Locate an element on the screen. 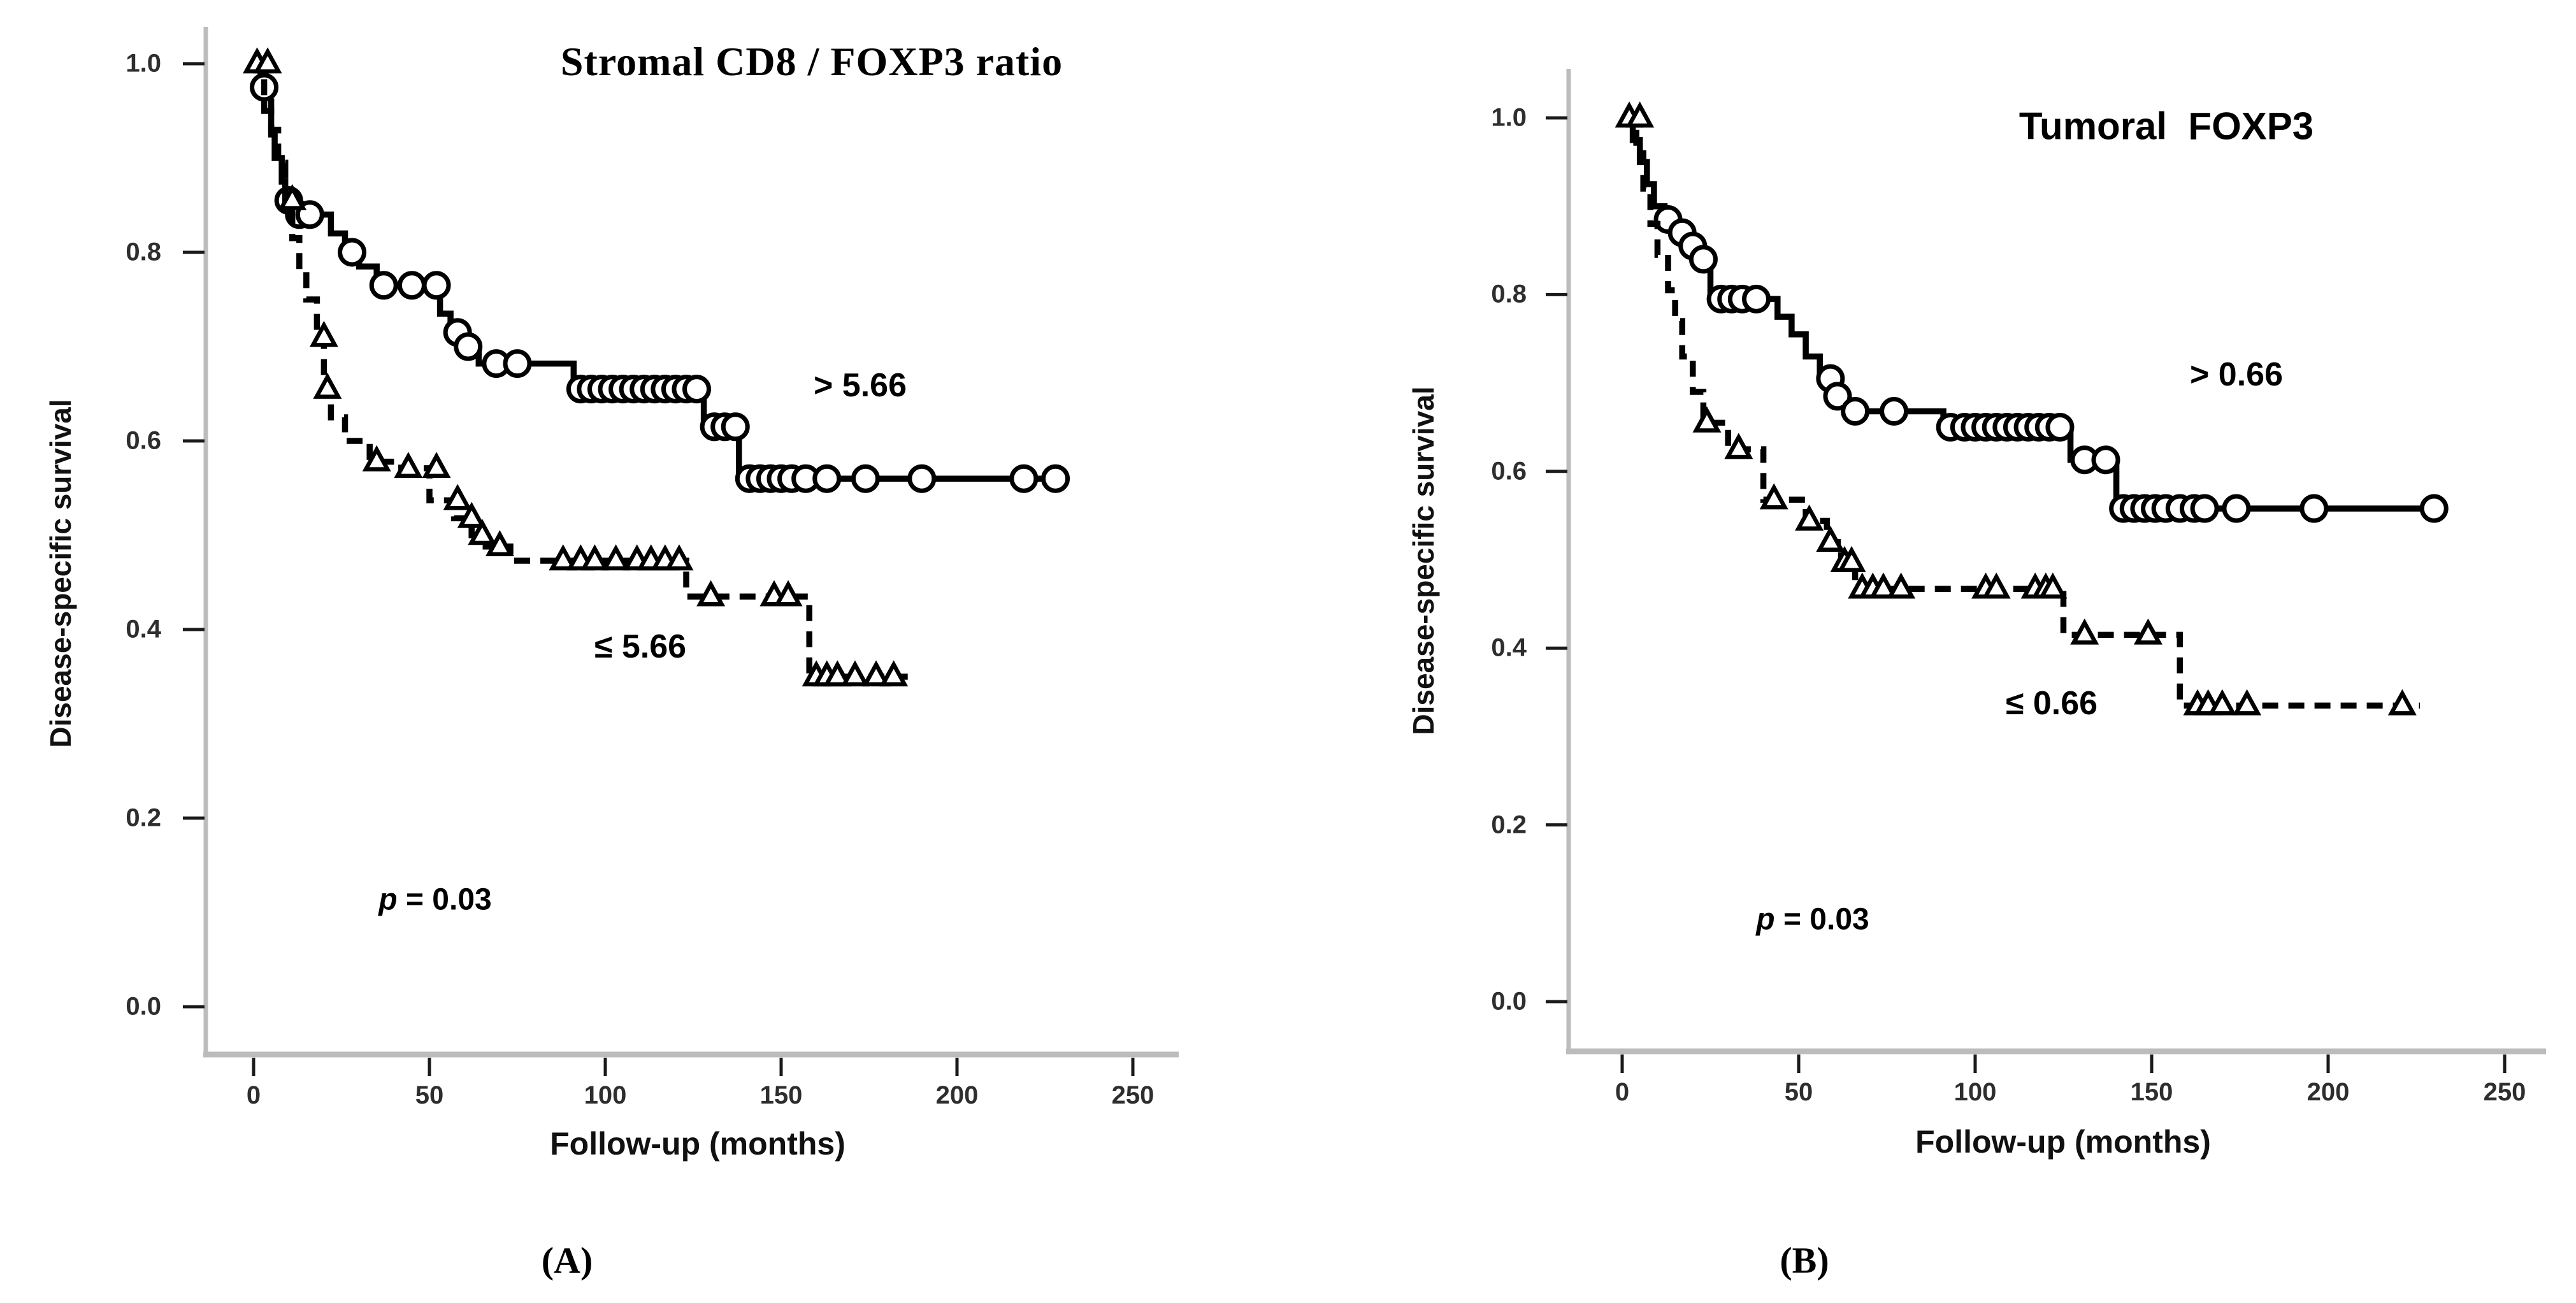 The width and height of the screenshot is (2576, 1303). panel-b-p-rest: = 0.03 is located at coordinates (1821, 919).